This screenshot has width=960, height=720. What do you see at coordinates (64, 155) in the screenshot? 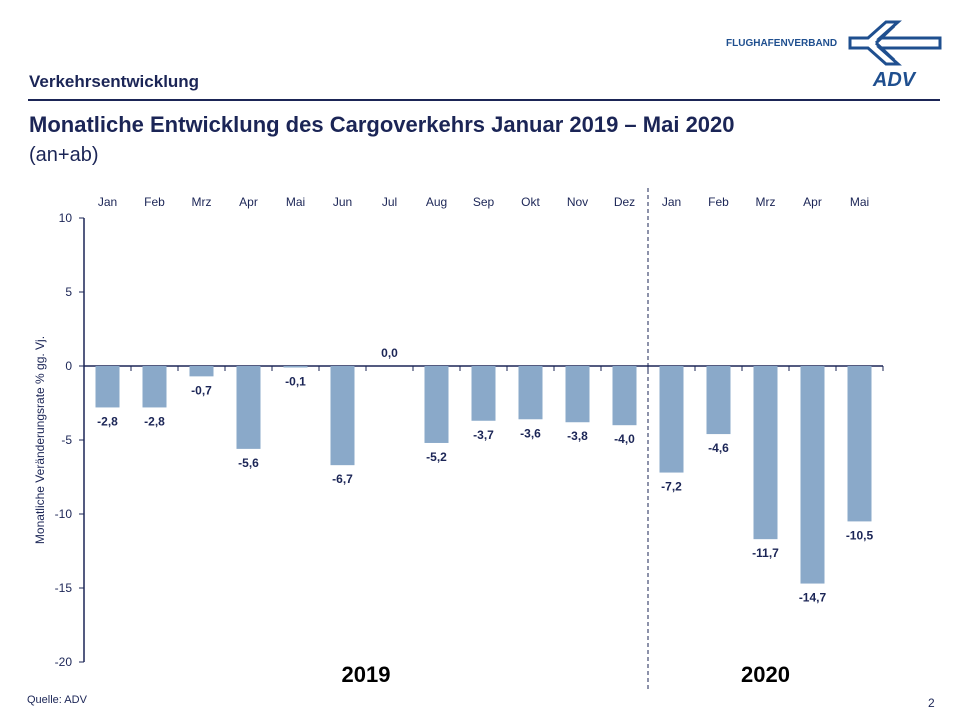
I see `page-subtitle: (an+ab)` at bounding box center [64, 155].